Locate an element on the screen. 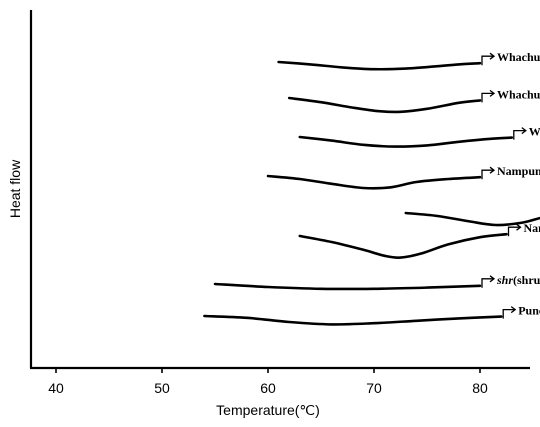 This screenshot has width=540, height=427. series-2: Whachungchalbyeo is located at coordinates (419, 136).